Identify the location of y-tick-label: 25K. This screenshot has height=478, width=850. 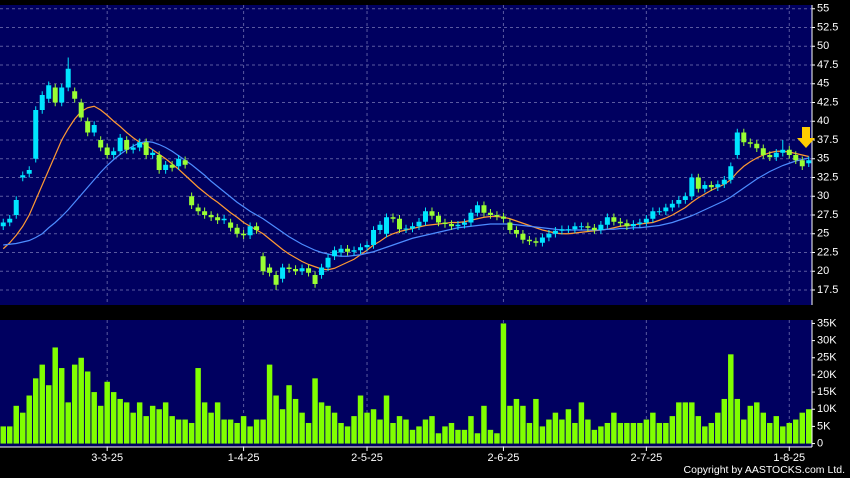
(827, 358).